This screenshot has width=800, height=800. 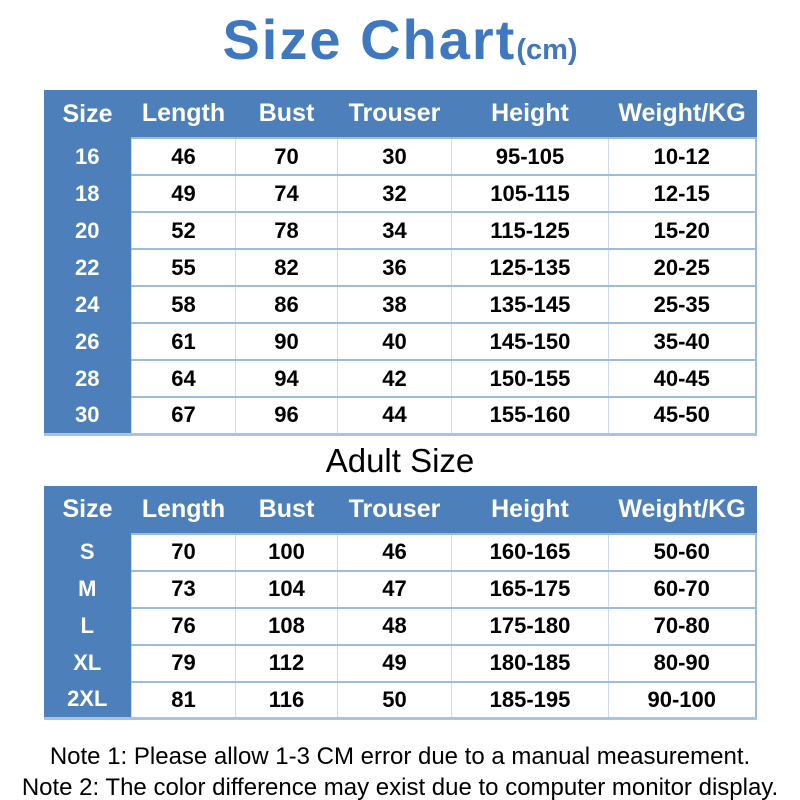 I want to click on size-label-cell: 20, so click(x=87, y=230).